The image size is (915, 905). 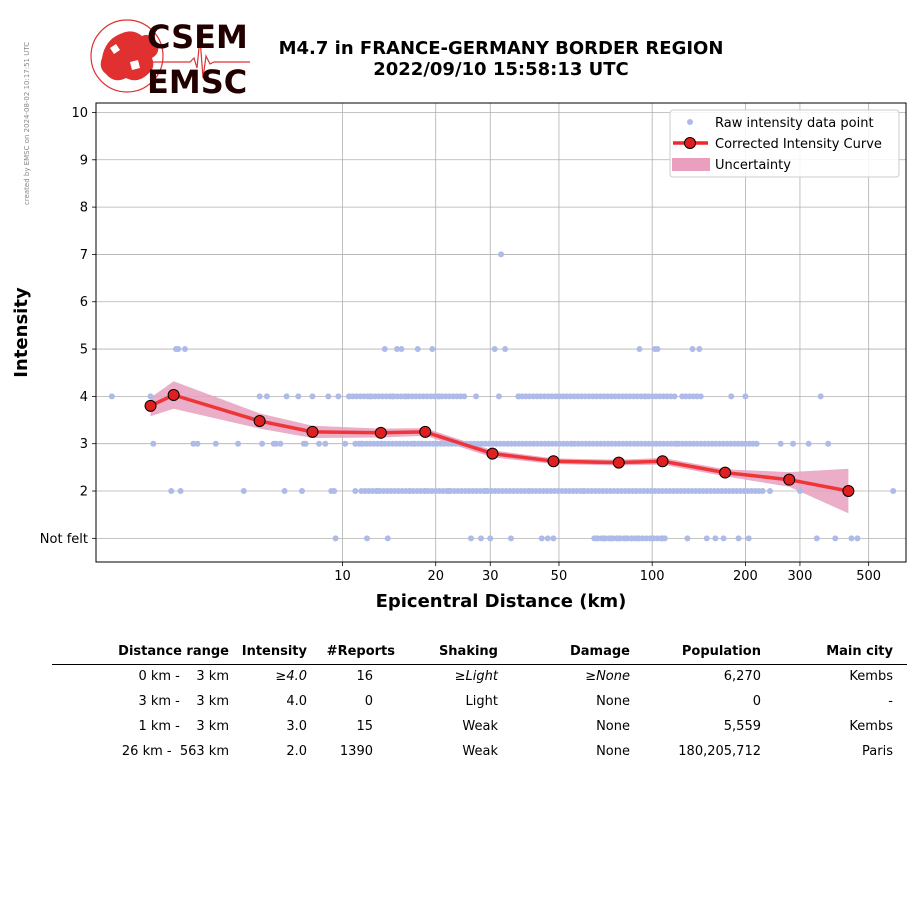 I want to click on cell-intensity: ≥4.0, so click(x=291, y=676).